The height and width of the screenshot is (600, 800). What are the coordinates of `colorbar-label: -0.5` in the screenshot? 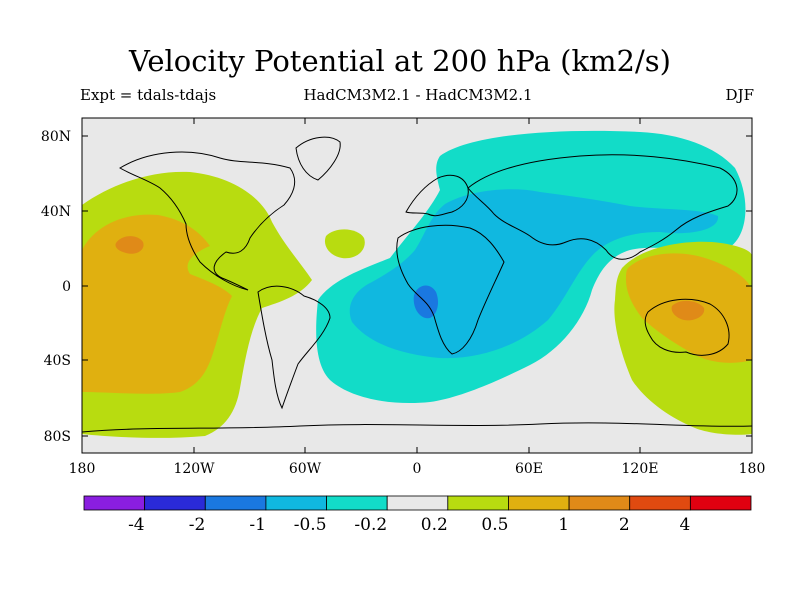 It's located at (310, 525).